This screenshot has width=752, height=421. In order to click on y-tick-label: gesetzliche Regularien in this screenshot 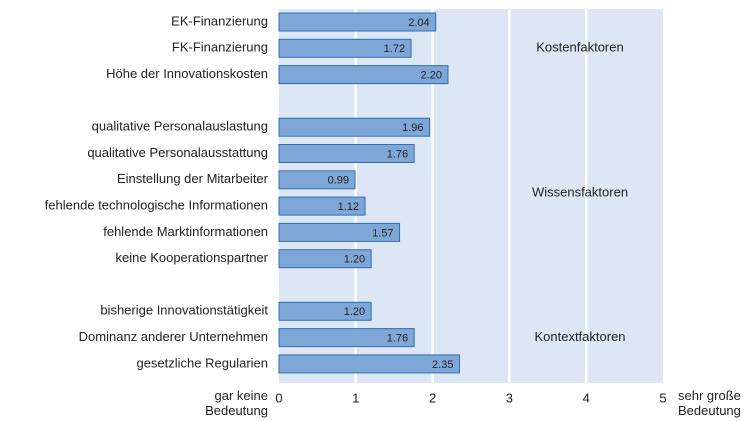, I will do `click(202, 362)`.